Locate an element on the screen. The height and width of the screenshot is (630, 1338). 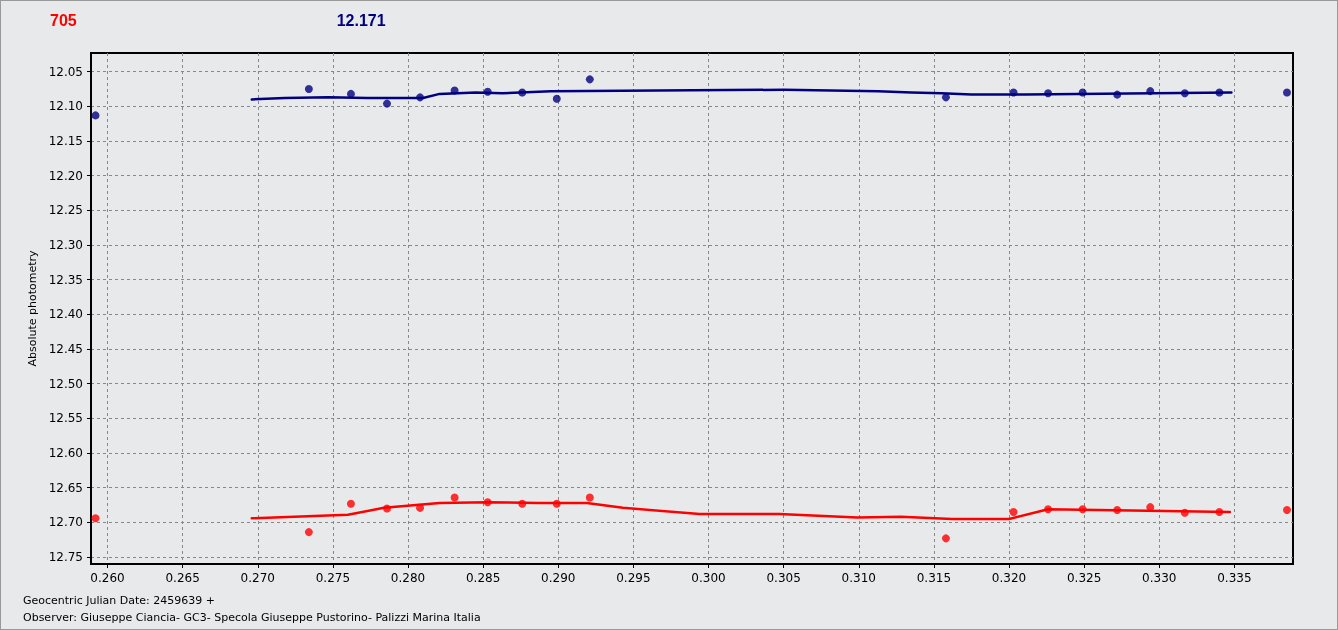
y-tick-label: 12.55 is located at coordinates (65, 418).